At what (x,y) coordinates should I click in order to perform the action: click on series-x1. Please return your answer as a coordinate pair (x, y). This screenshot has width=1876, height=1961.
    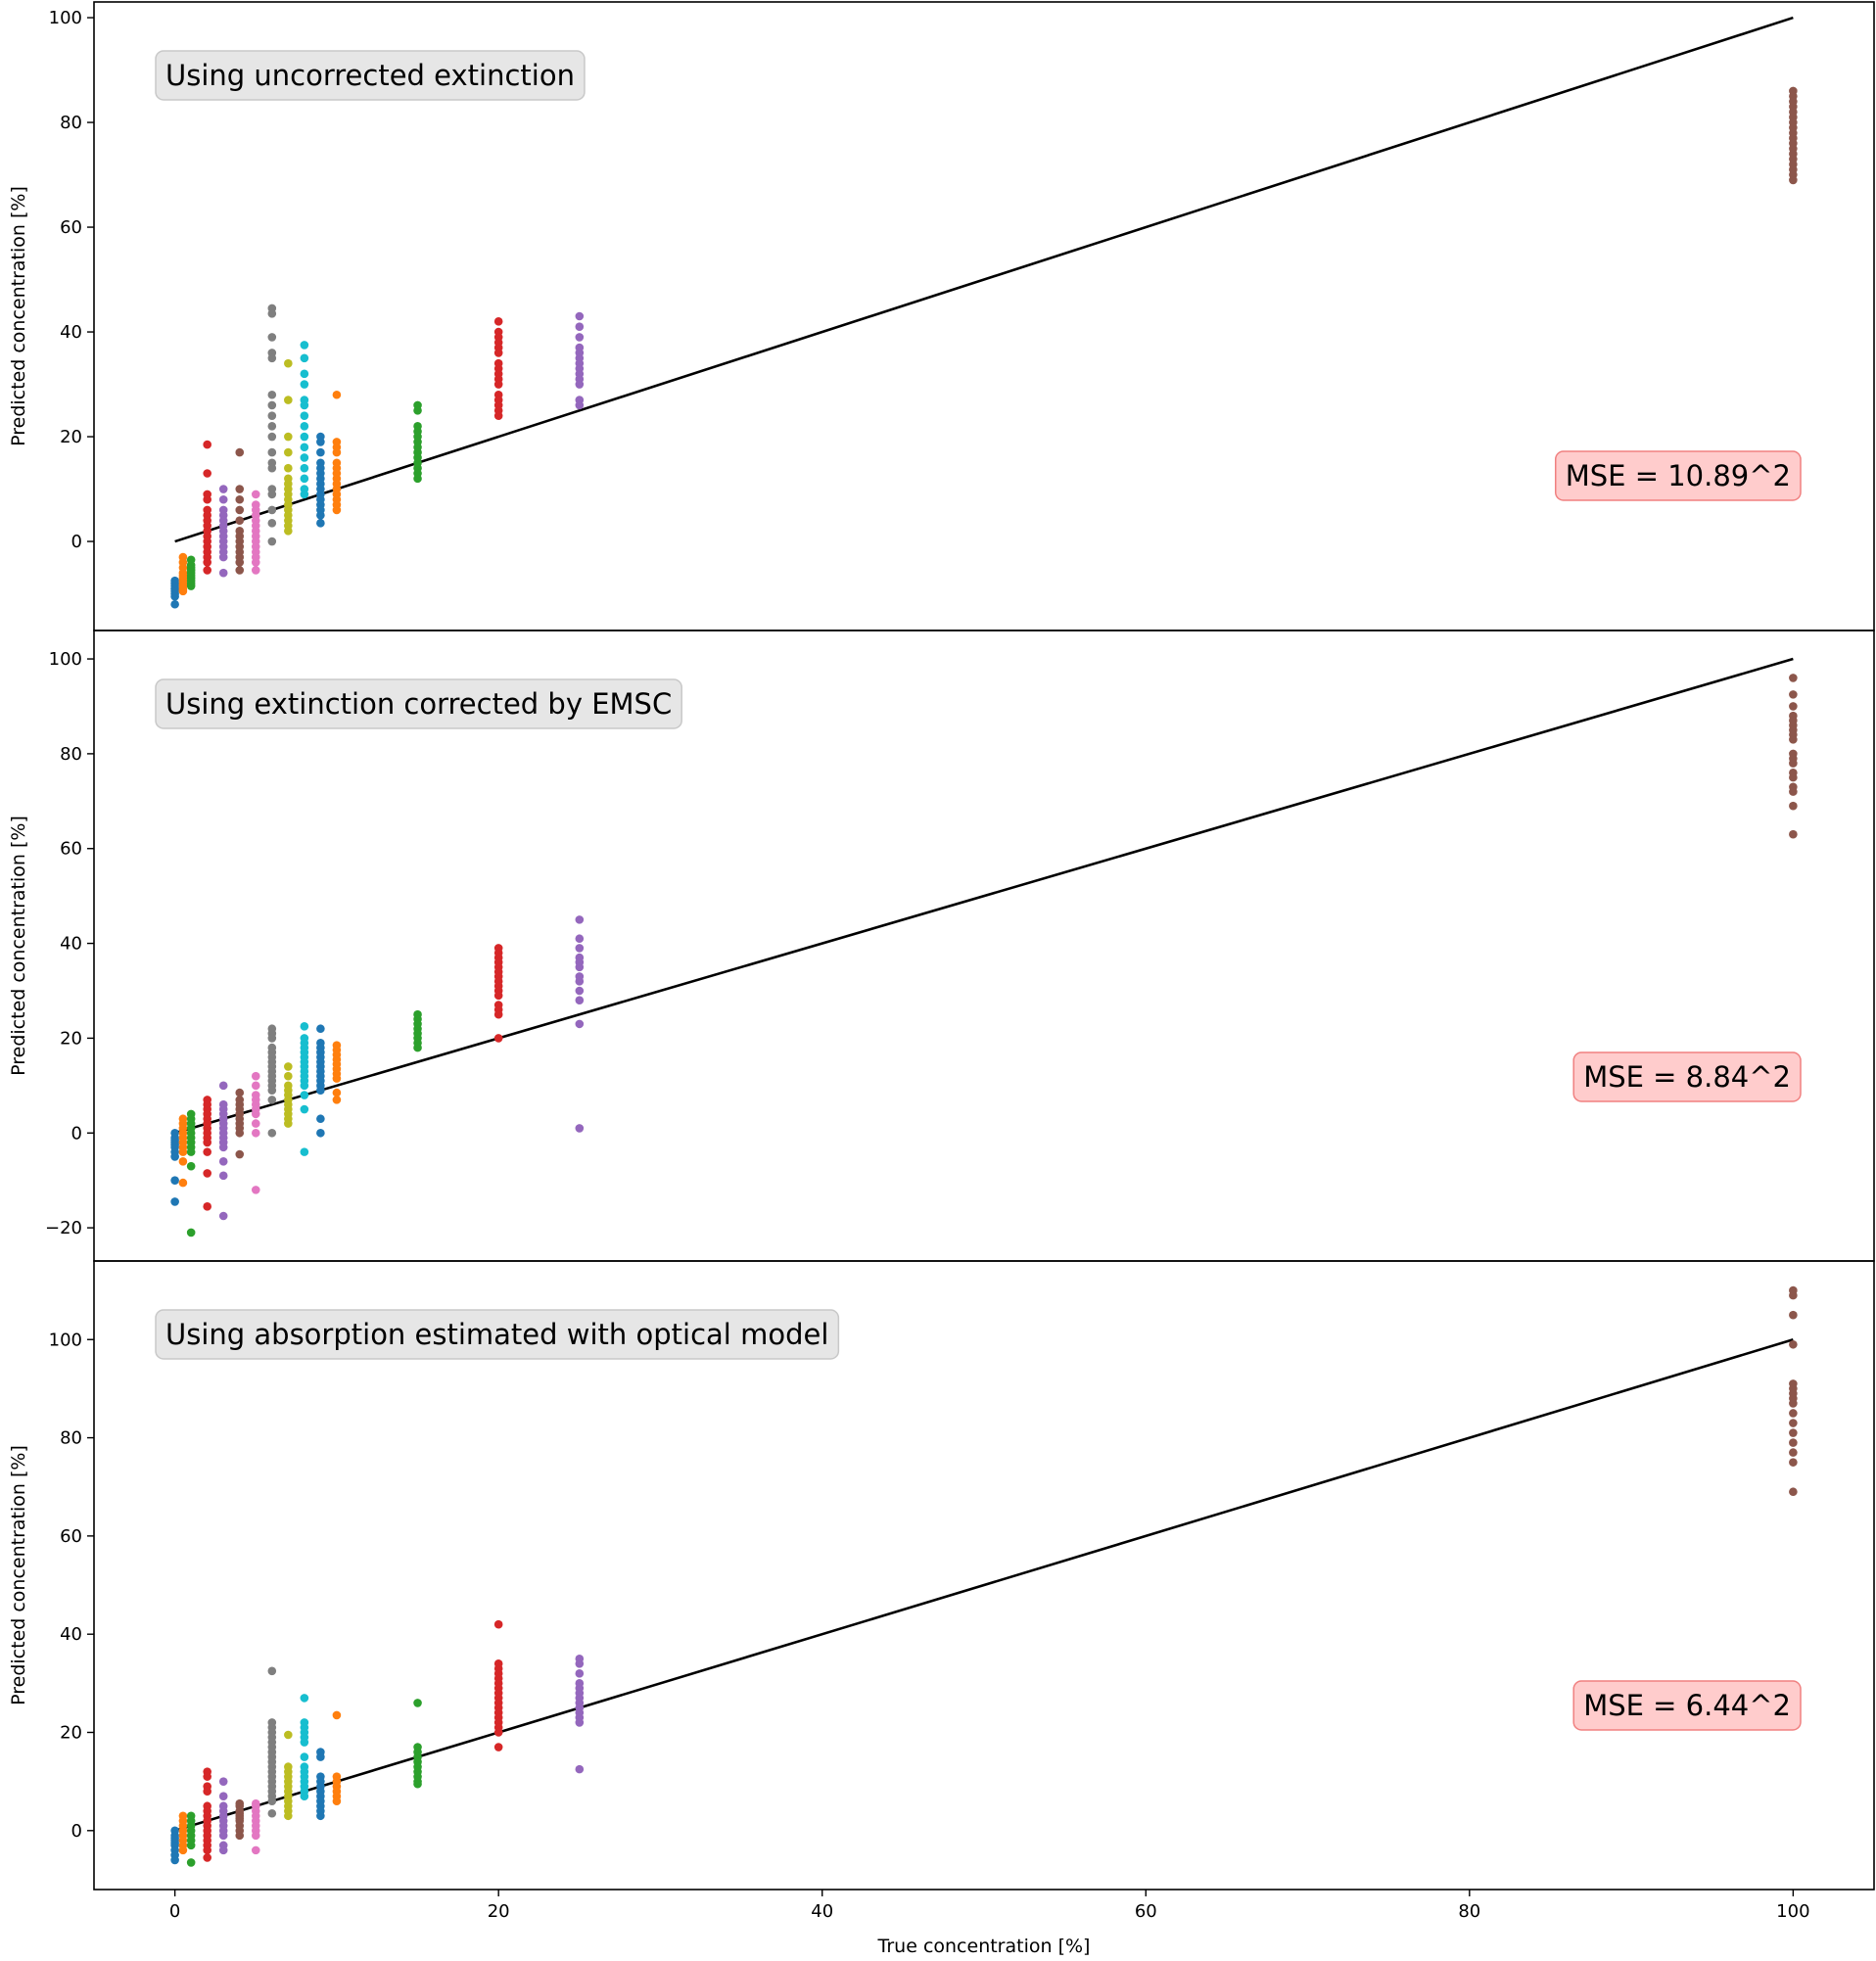
    Looking at the image, I should click on (191, 573).